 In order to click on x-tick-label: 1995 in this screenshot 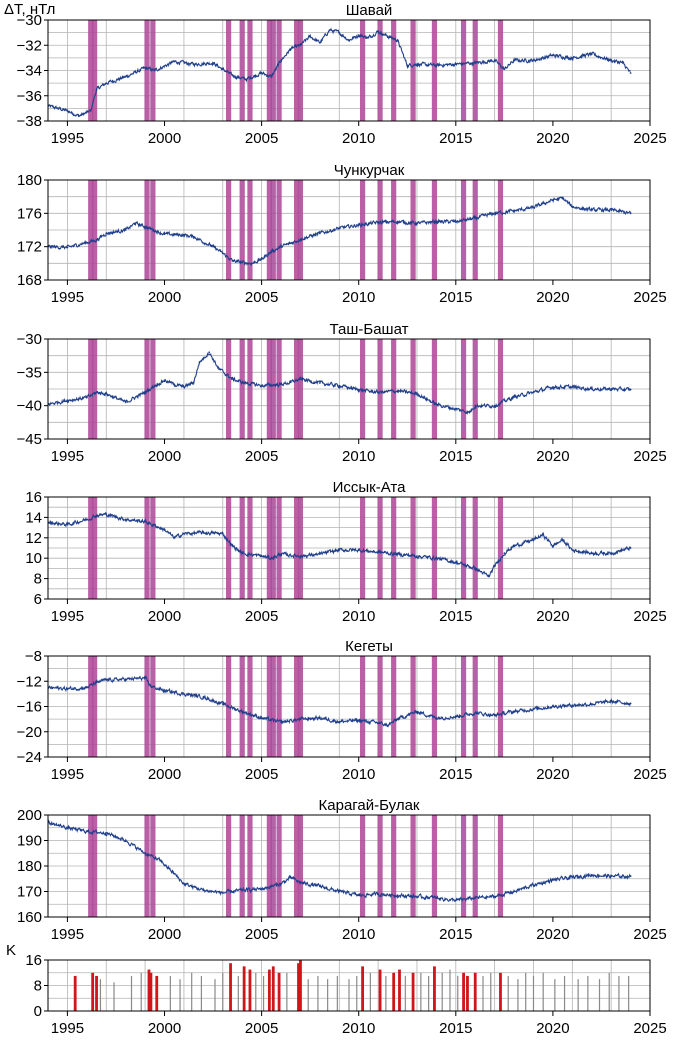, I will do `click(67, 774)`.